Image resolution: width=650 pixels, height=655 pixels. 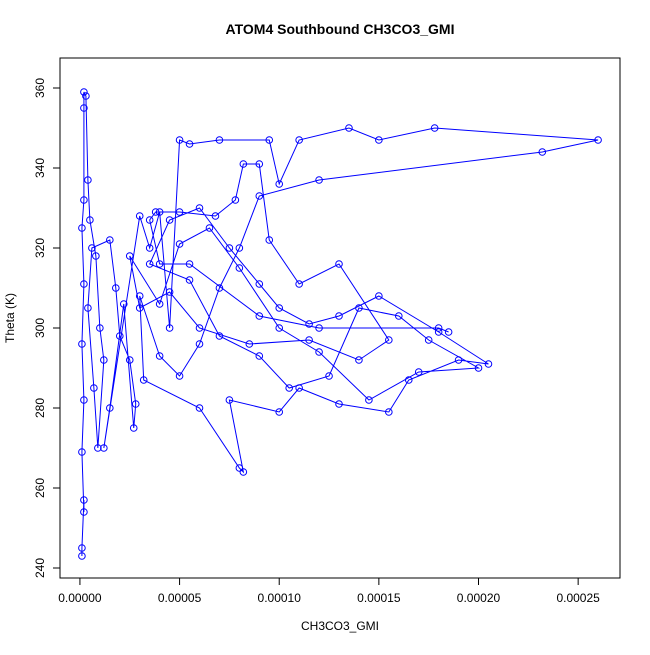 I want to click on y-tick-label: 360, so click(x=40, y=88).